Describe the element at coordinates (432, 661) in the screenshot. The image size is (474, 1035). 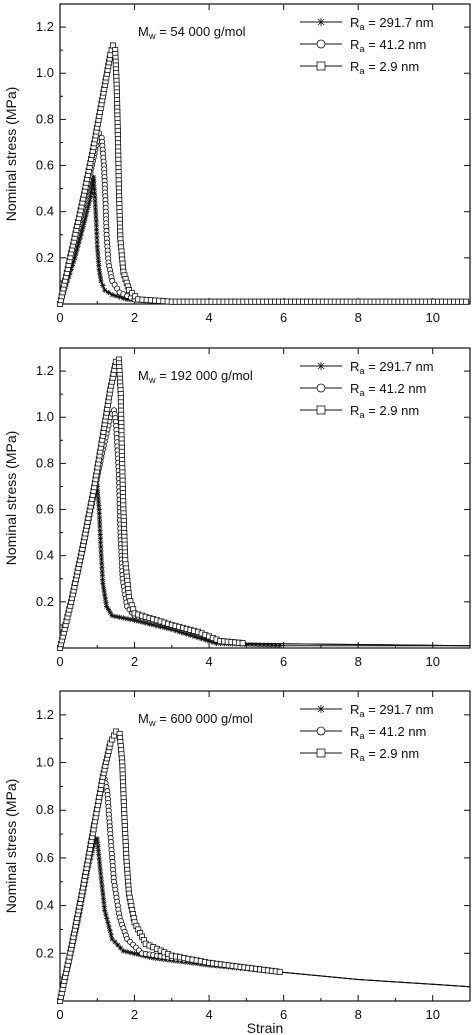
I see `x-tick-label: 10` at that location.